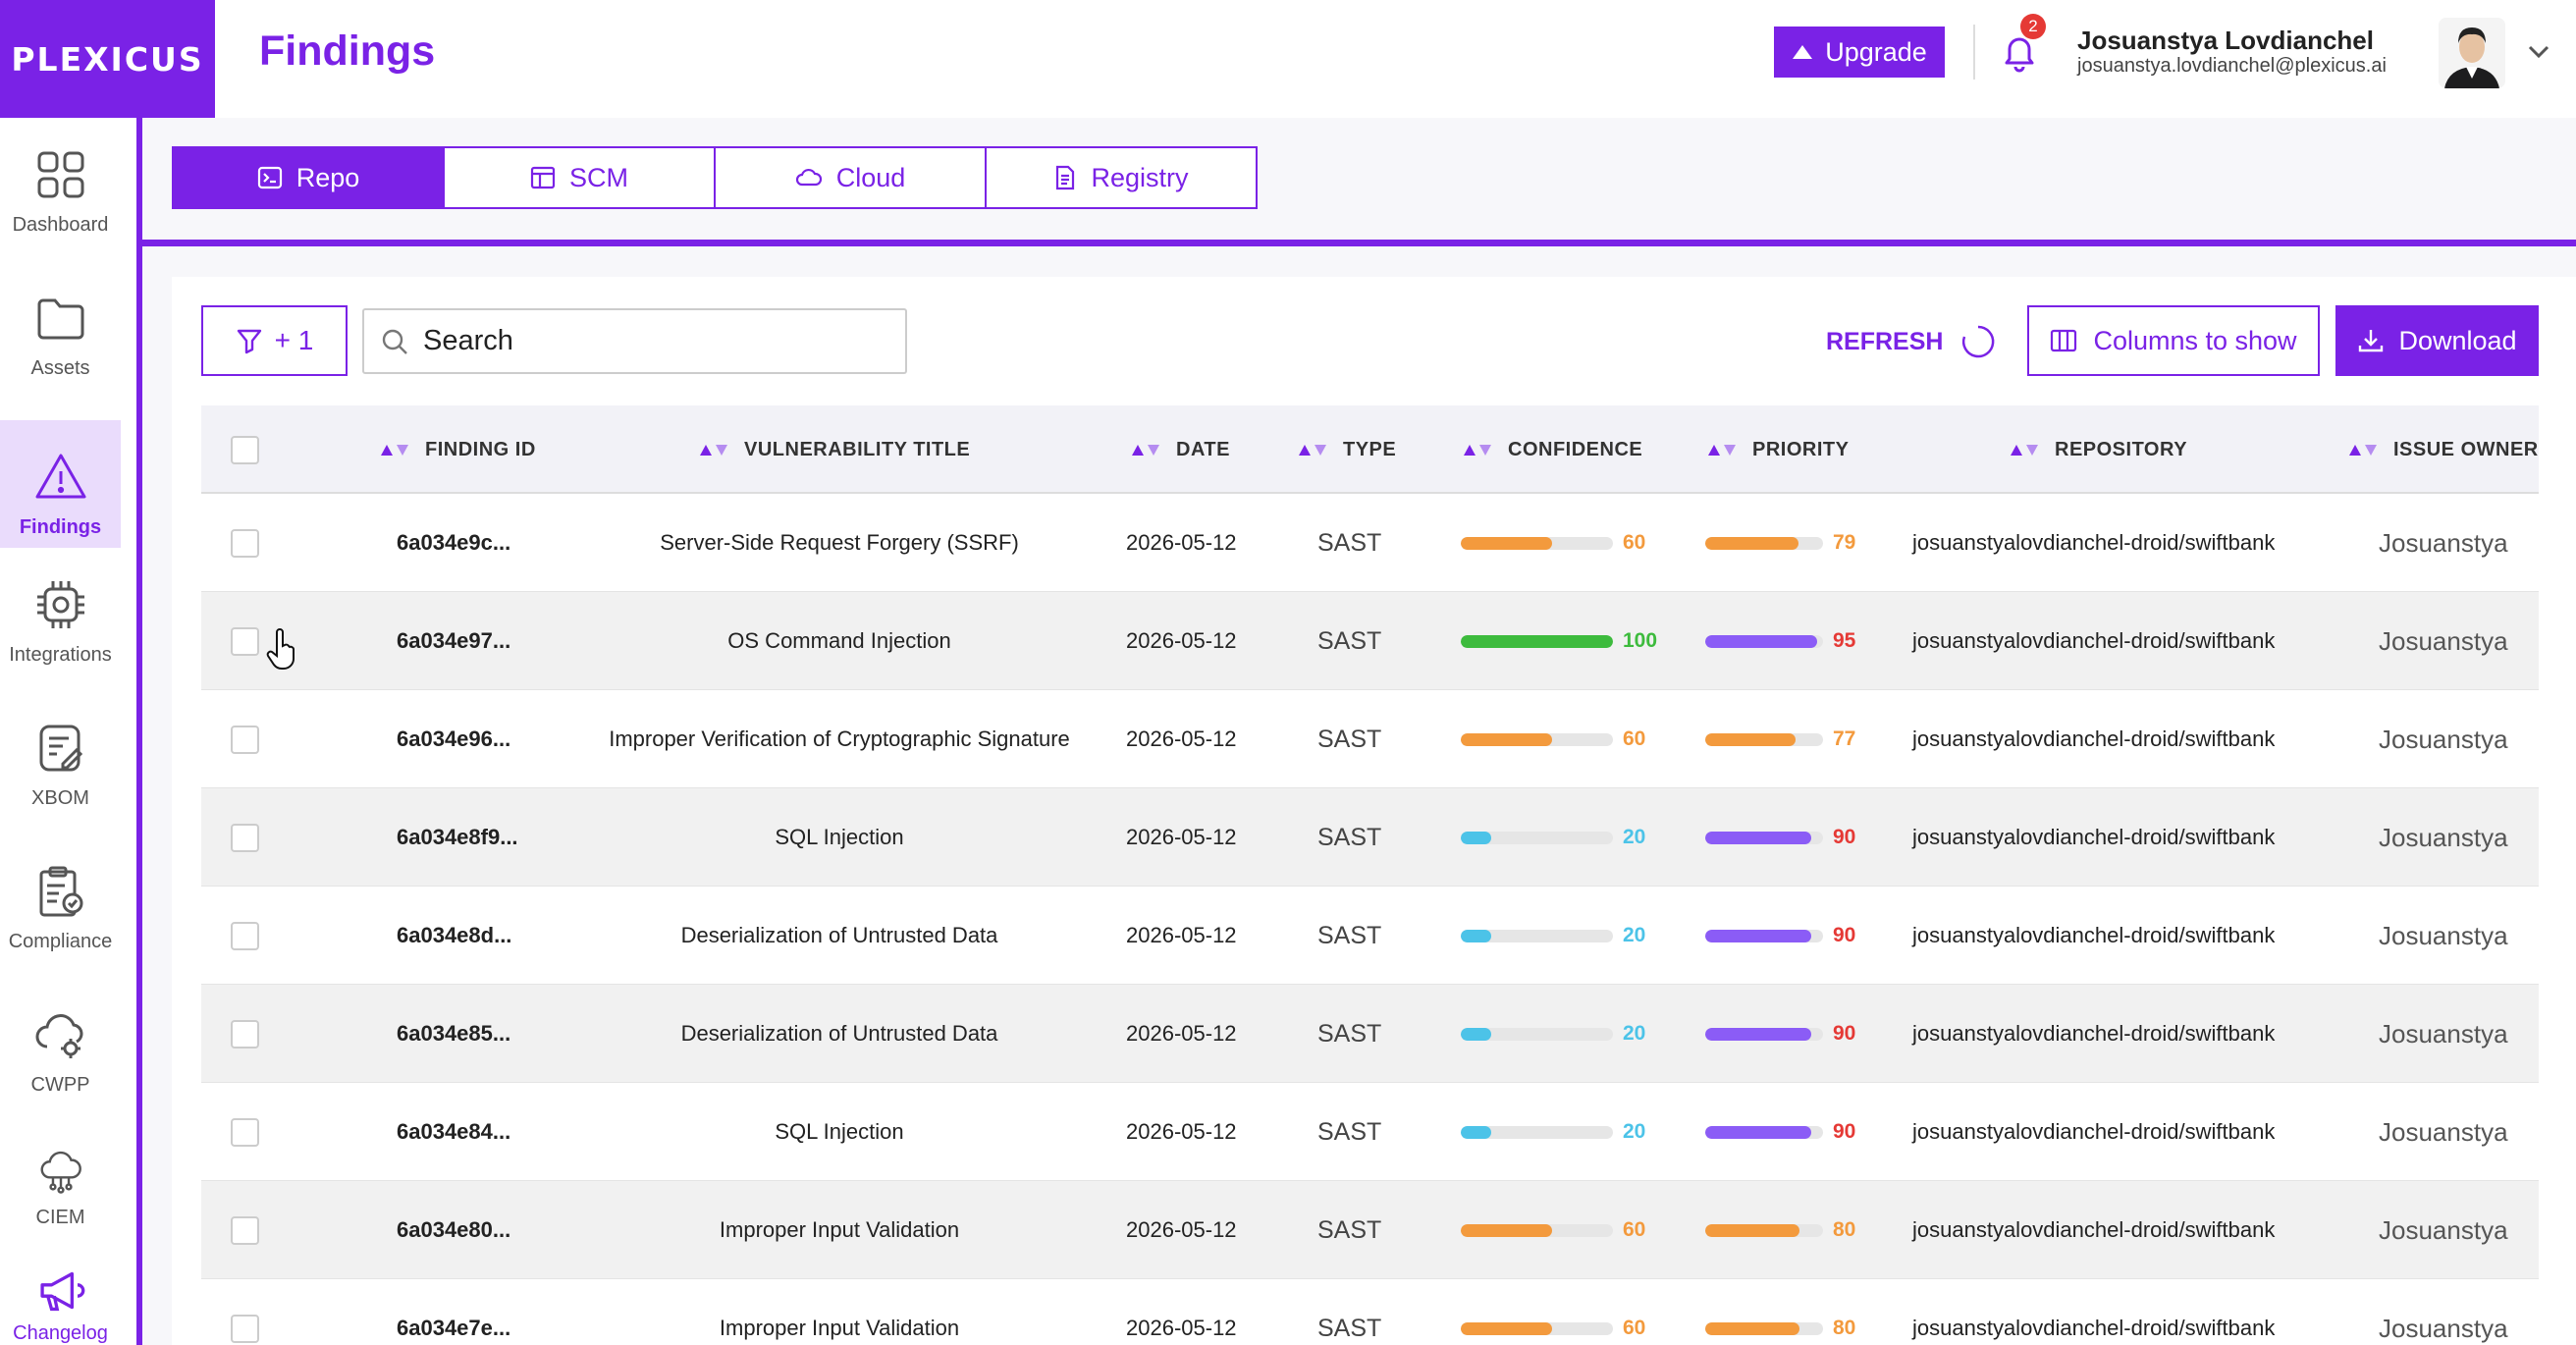 Image resolution: width=2576 pixels, height=1345 pixels. Describe the element at coordinates (1181, 1131) in the screenshot. I see `finding-date: 2026-05-12` at that location.